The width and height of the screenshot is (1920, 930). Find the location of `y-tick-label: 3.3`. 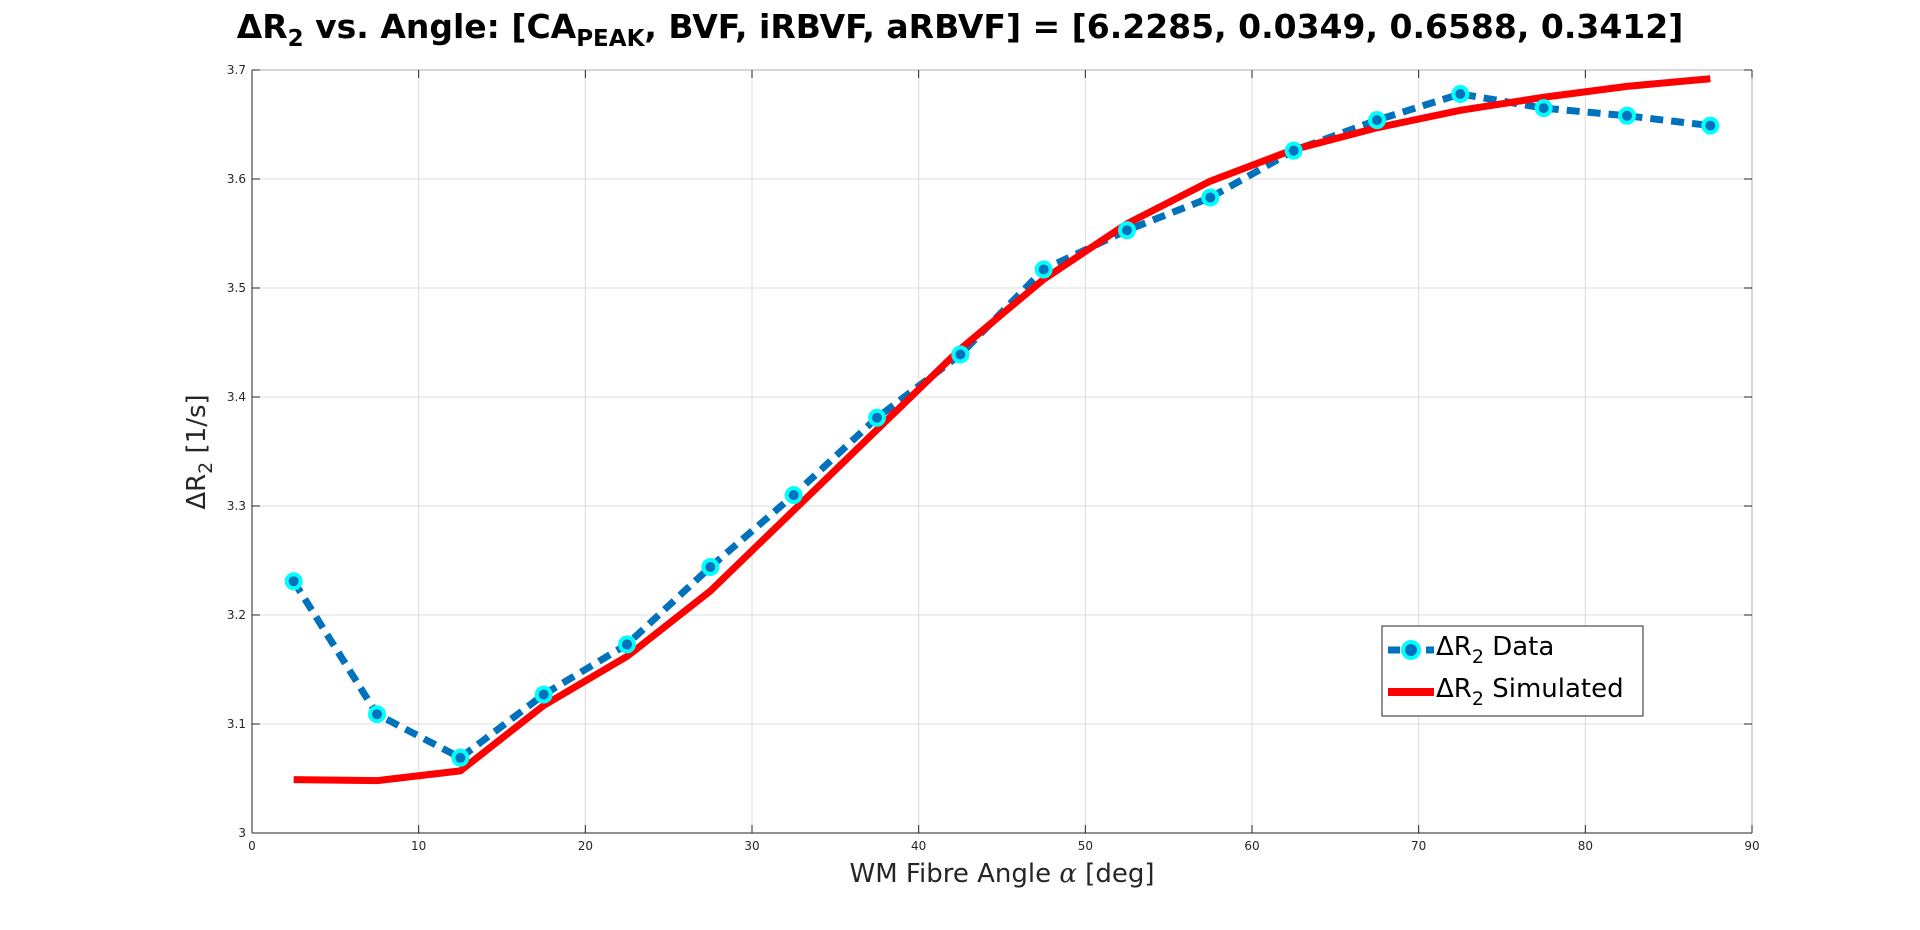

y-tick-label: 3.3 is located at coordinates (236, 506).